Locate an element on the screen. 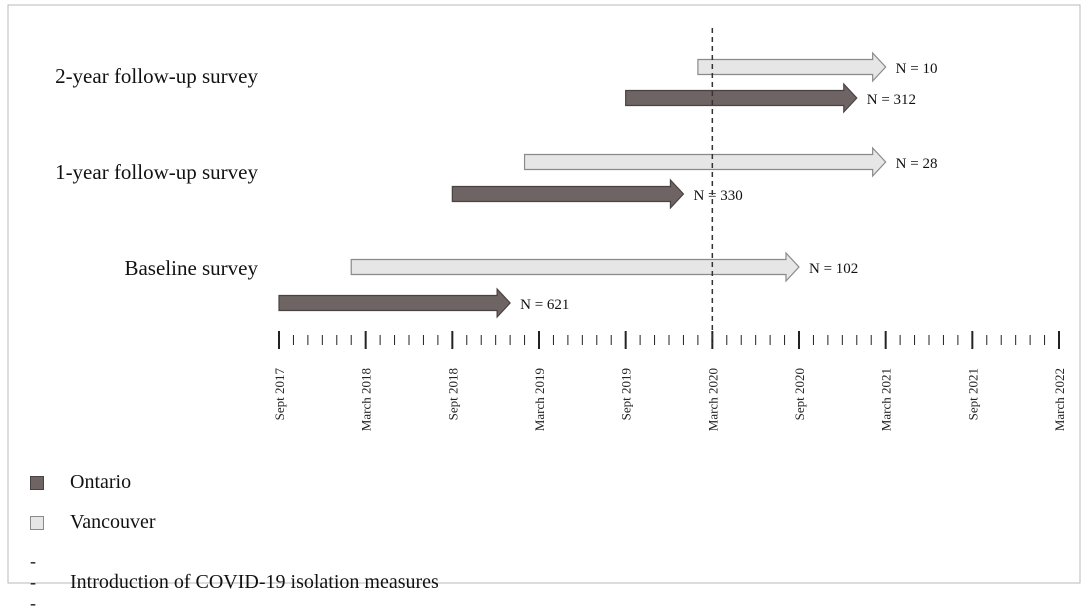 This screenshot has width=1086, height=614. x-axis-tick-label: March 2018 is located at coordinates (366, 399).